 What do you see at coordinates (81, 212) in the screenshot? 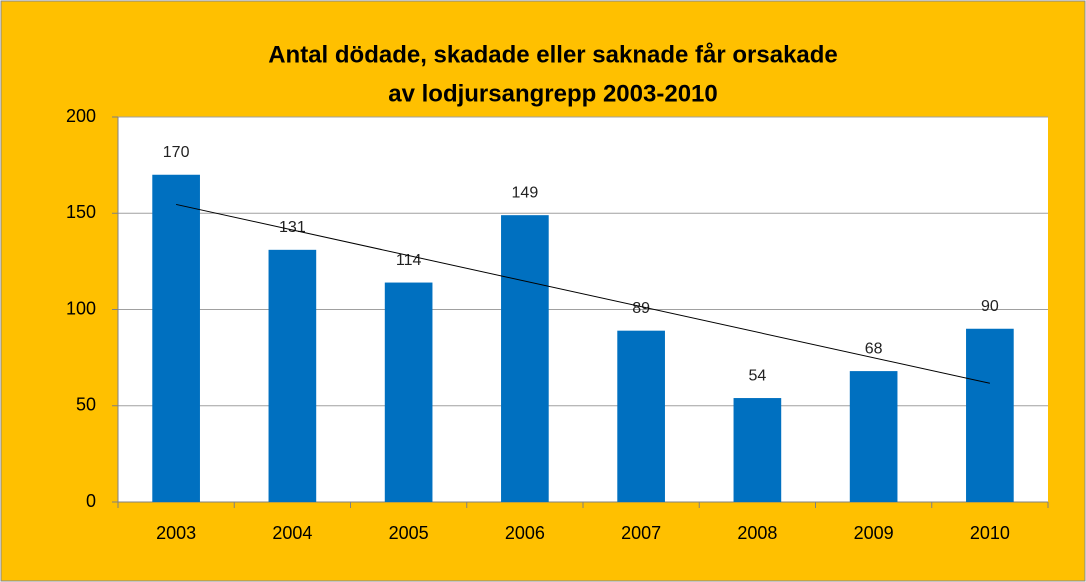
I see `y-tick-label: 150` at bounding box center [81, 212].